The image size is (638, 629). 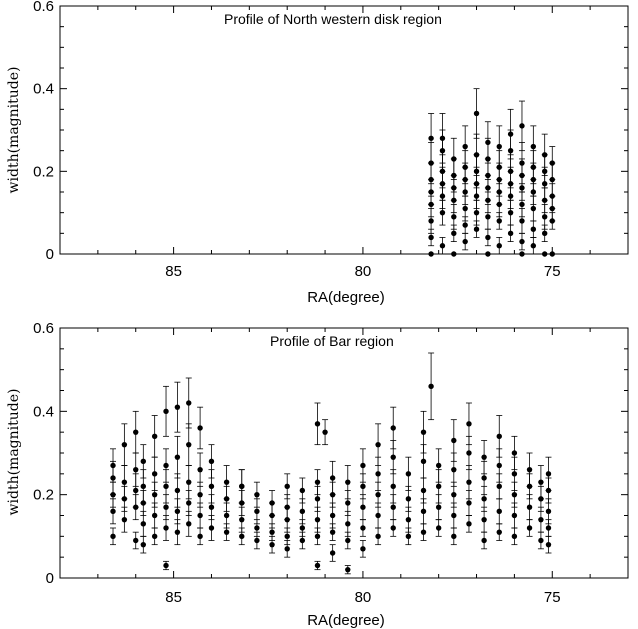 I want to click on bottom-x-axis-title: RA(degree), so click(x=346, y=620).